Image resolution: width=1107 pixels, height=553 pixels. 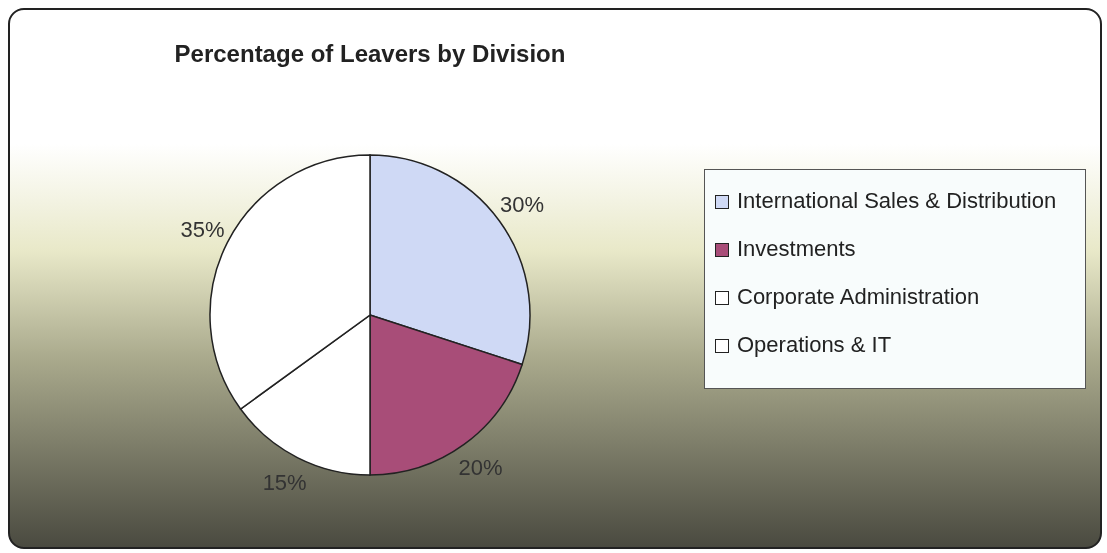 I want to click on data-label: 30%, so click(x=522, y=204).